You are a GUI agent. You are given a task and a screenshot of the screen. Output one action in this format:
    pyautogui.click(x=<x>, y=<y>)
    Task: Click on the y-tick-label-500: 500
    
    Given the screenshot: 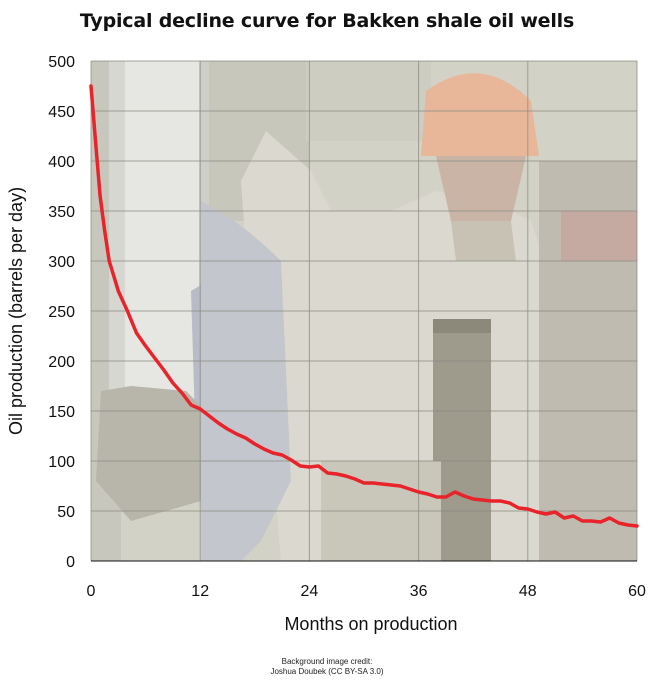 What is the action you would take?
    pyautogui.click(x=61, y=62)
    